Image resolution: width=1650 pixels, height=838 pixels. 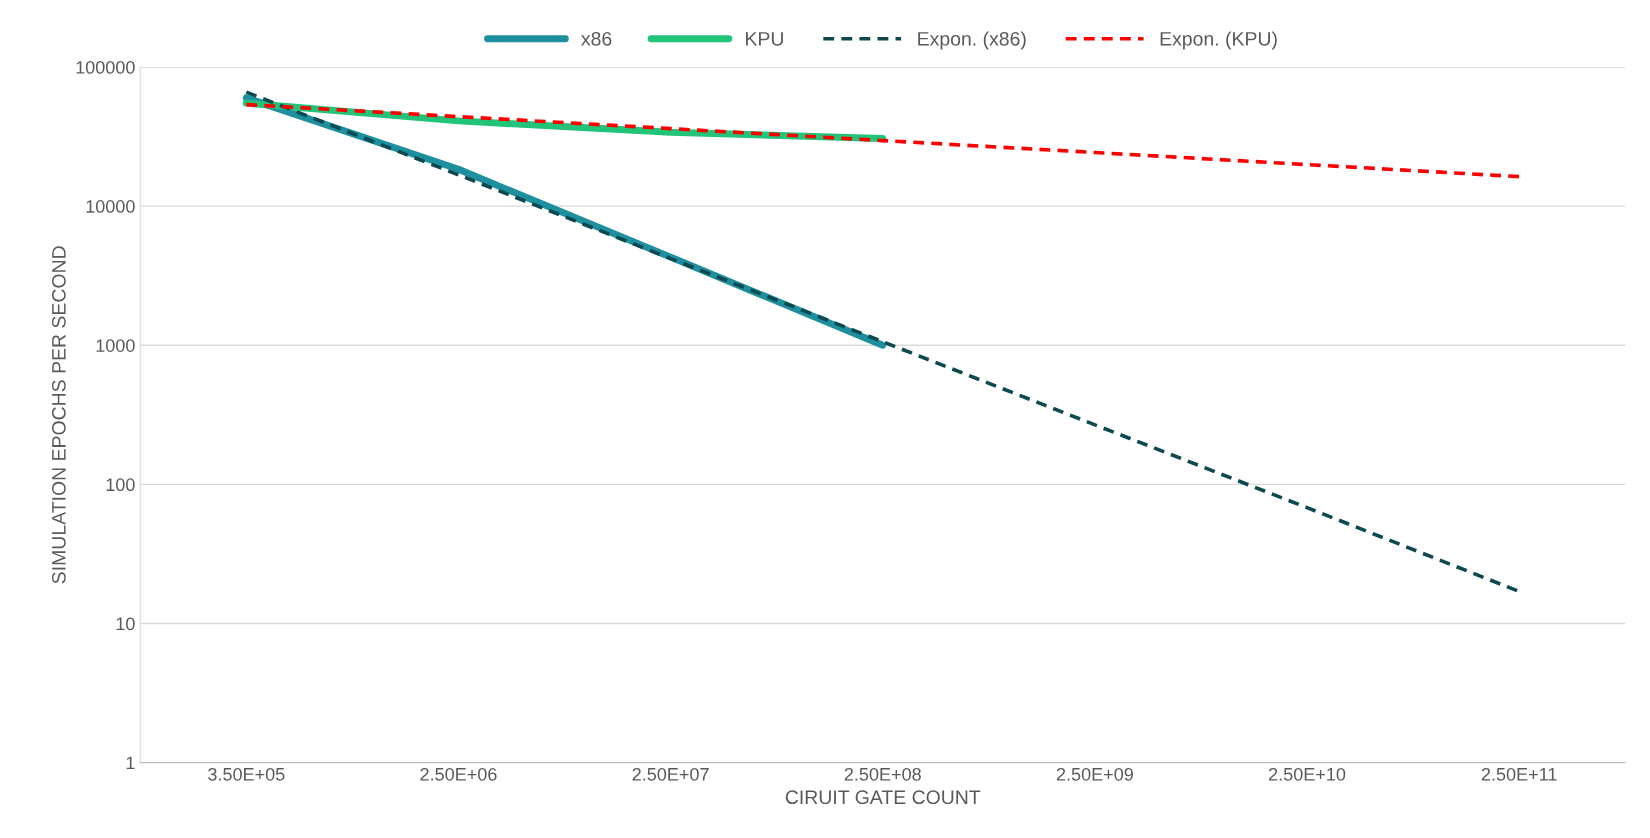 What do you see at coordinates (105, 67) in the screenshot?
I see `y-tick-label: 100000` at bounding box center [105, 67].